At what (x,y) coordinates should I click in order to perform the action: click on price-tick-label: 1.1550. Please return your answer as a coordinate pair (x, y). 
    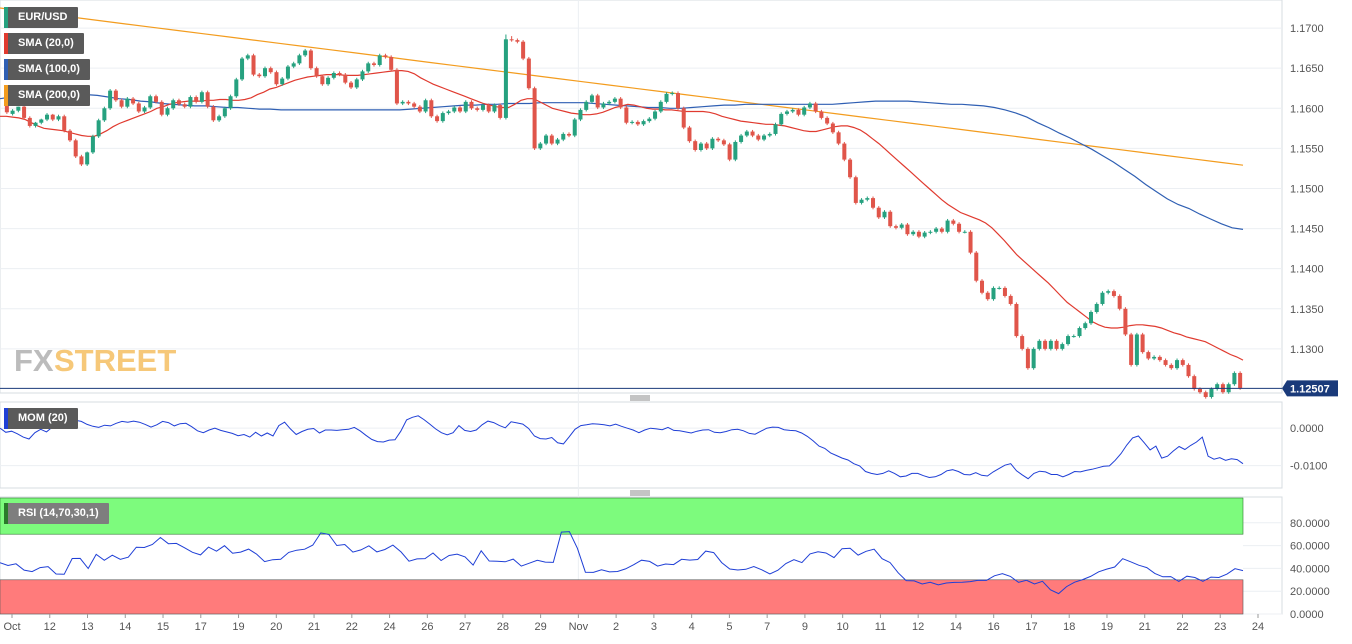
    Looking at the image, I should click on (1307, 149).